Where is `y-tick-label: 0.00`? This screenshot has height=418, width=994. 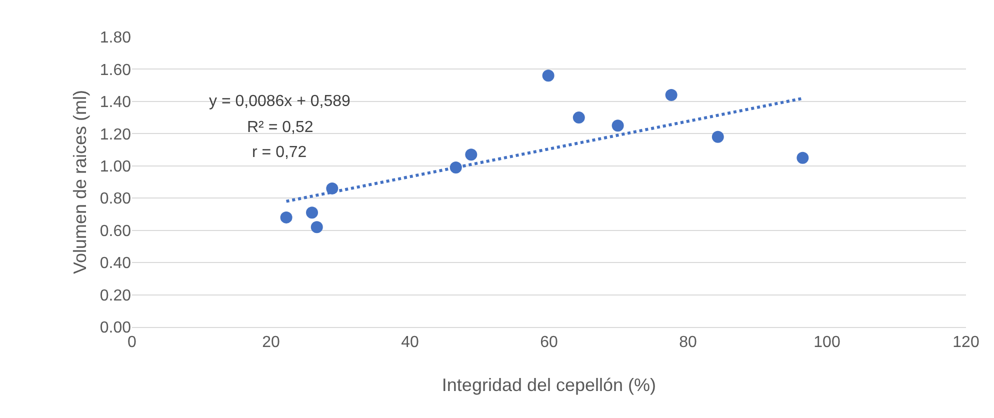 y-tick-label: 0.00 is located at coordinates (116, 328).